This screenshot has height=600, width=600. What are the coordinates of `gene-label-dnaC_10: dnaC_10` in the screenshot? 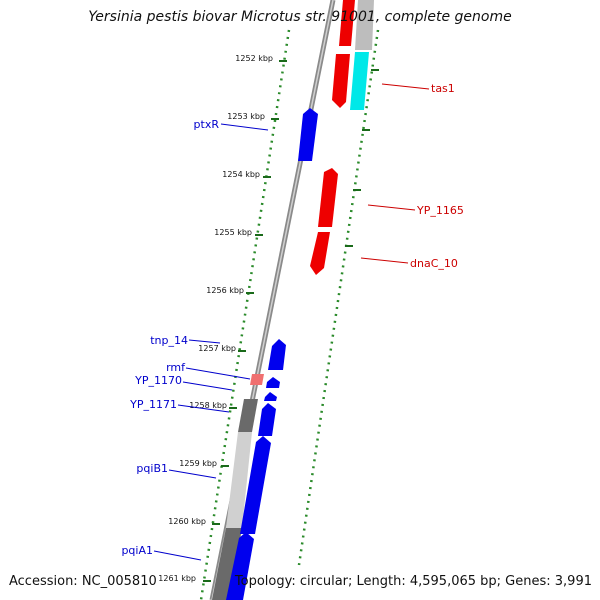 It's located at (434, 263).